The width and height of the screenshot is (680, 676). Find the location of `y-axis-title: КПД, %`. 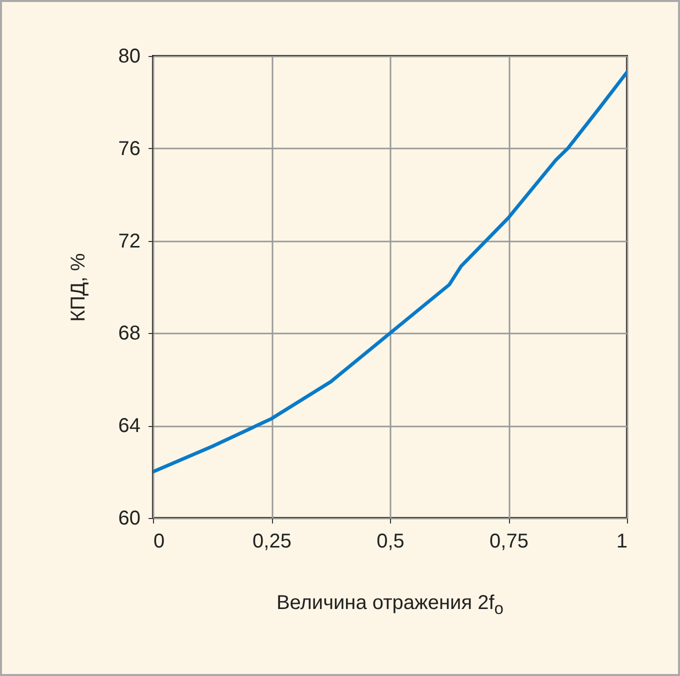

y-axis-title: КПД, % is located at coordinates (78, 287).